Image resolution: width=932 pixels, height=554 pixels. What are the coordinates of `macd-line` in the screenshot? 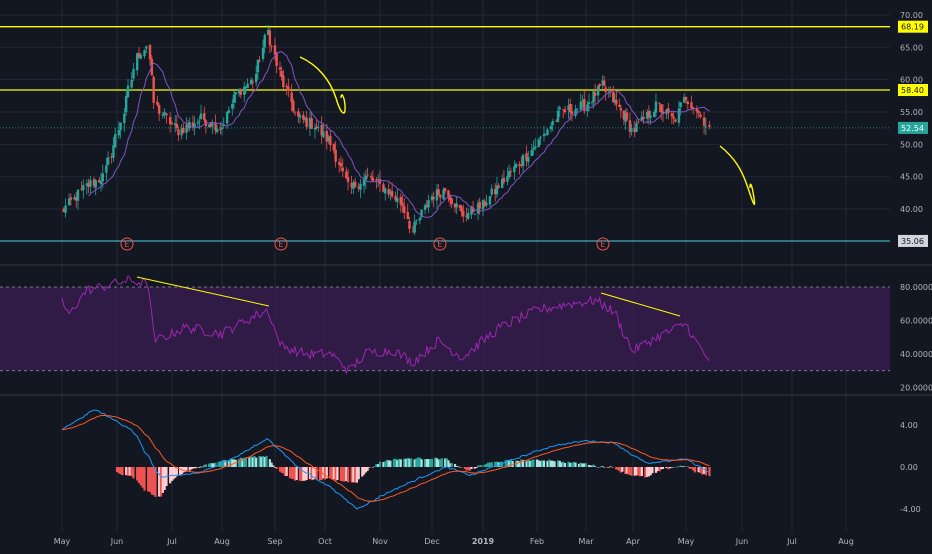 It's located at (385, 459).